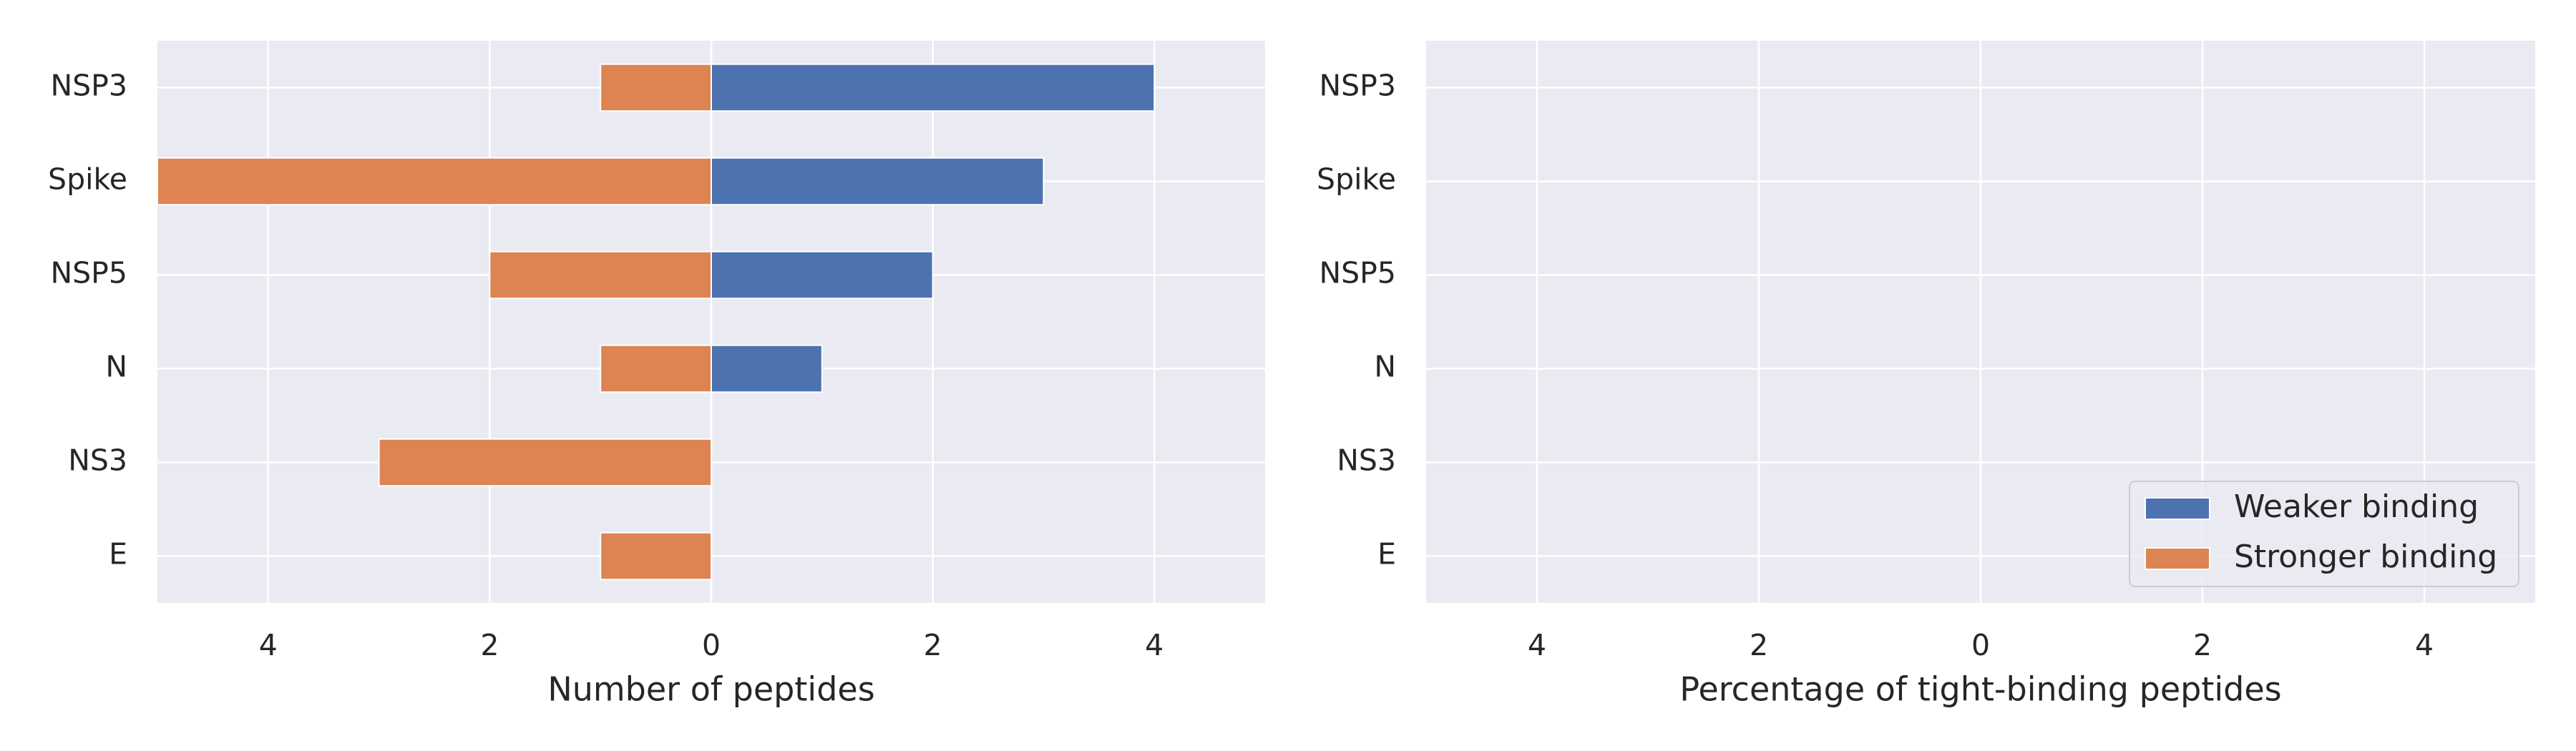  What do you see at coordinates (1980, 689) in the screenshot?
I see `x-axis-label: Percentage of tight-binding peptides` at bounding box center [1980, 689].